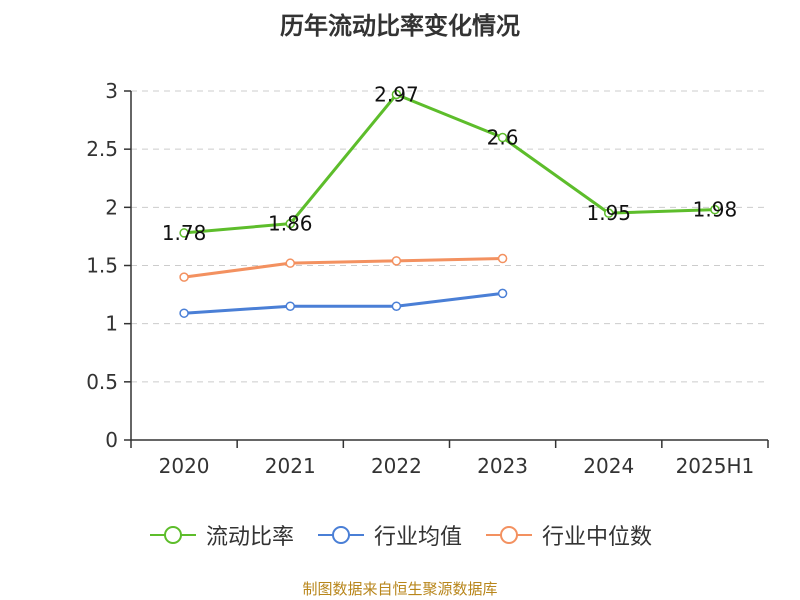  What do you see at coordinates (396, 466) in the screenshot?
I see `x-tick-label: 2022` at bounding box center [396, 466].